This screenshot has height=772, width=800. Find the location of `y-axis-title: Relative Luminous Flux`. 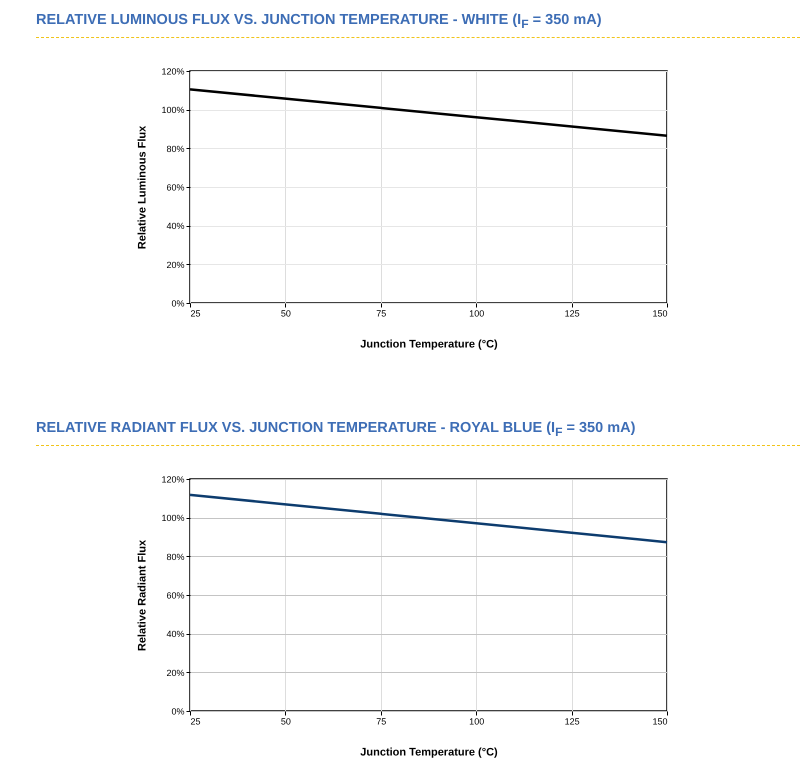

y-axis-title: Relative Luminous Flux is located at coordinates (142, 187).